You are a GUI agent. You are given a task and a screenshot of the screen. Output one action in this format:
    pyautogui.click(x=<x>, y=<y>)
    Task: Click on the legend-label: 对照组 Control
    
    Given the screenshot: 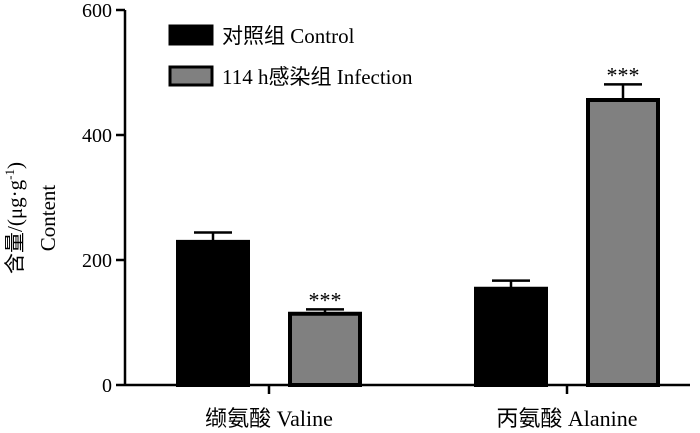 What is the action you would take?
    pyautogui.click(x=288, y=36)
    